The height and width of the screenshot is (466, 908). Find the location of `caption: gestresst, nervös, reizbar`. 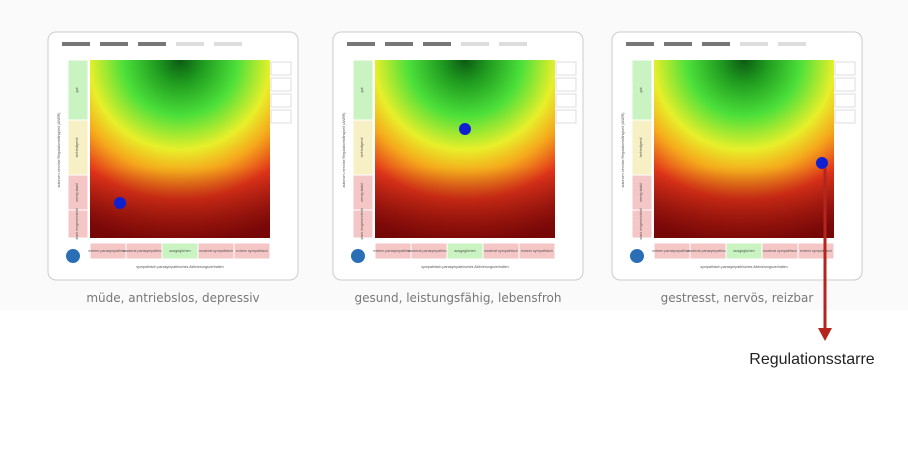

caption: gestresst, nervös, reizbar is located at coordinates (737, 298).